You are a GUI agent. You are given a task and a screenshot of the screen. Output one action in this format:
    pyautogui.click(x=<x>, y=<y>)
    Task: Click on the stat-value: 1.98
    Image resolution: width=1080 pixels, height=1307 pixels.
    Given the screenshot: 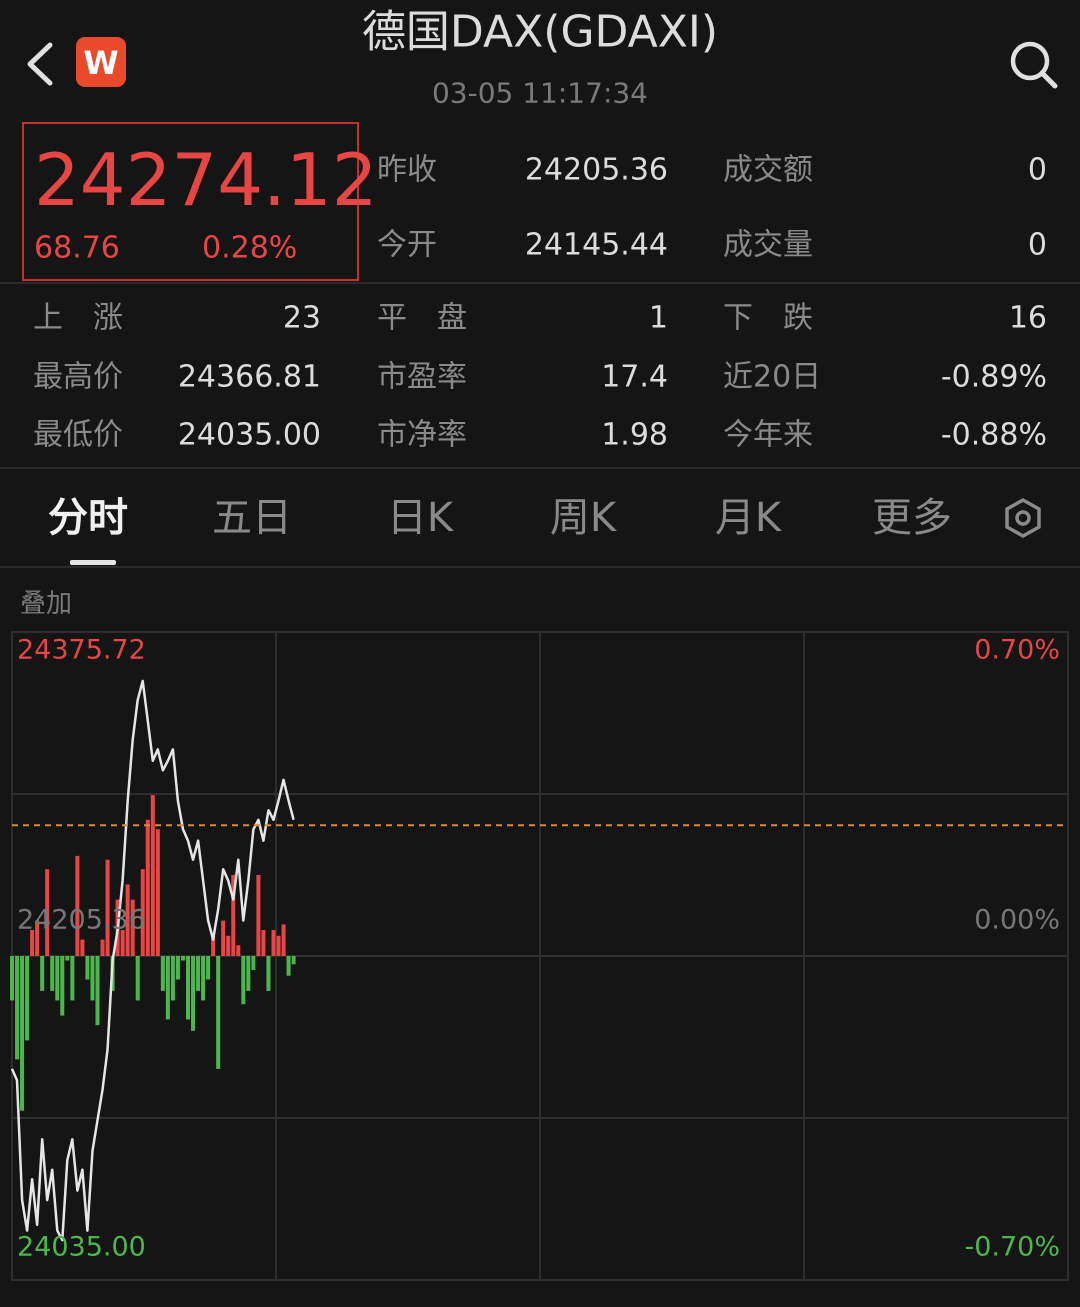 What is the action you would take?
    pyautogui.click(x=634, y=435)
    